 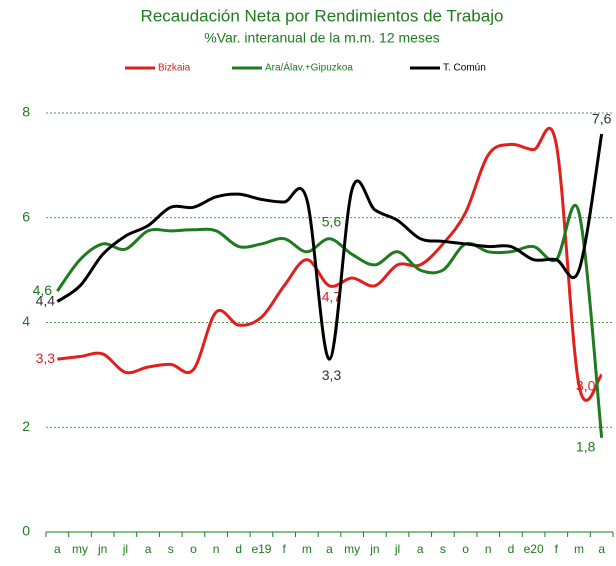 I want to click on data-label: 4,6, so click(x=43, y=290).